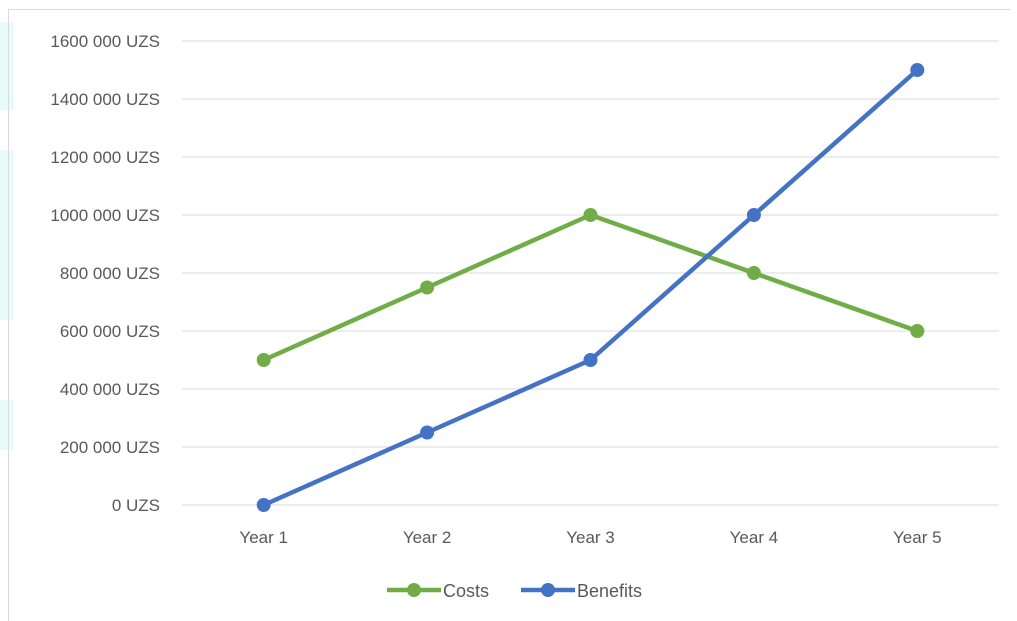 The width and height of the screenshot is (1017, 621). What do you see at coordinates (754, 537) in the screenshot?
I see `x-tick-label: Year 4` at bounding box center [754, 537].